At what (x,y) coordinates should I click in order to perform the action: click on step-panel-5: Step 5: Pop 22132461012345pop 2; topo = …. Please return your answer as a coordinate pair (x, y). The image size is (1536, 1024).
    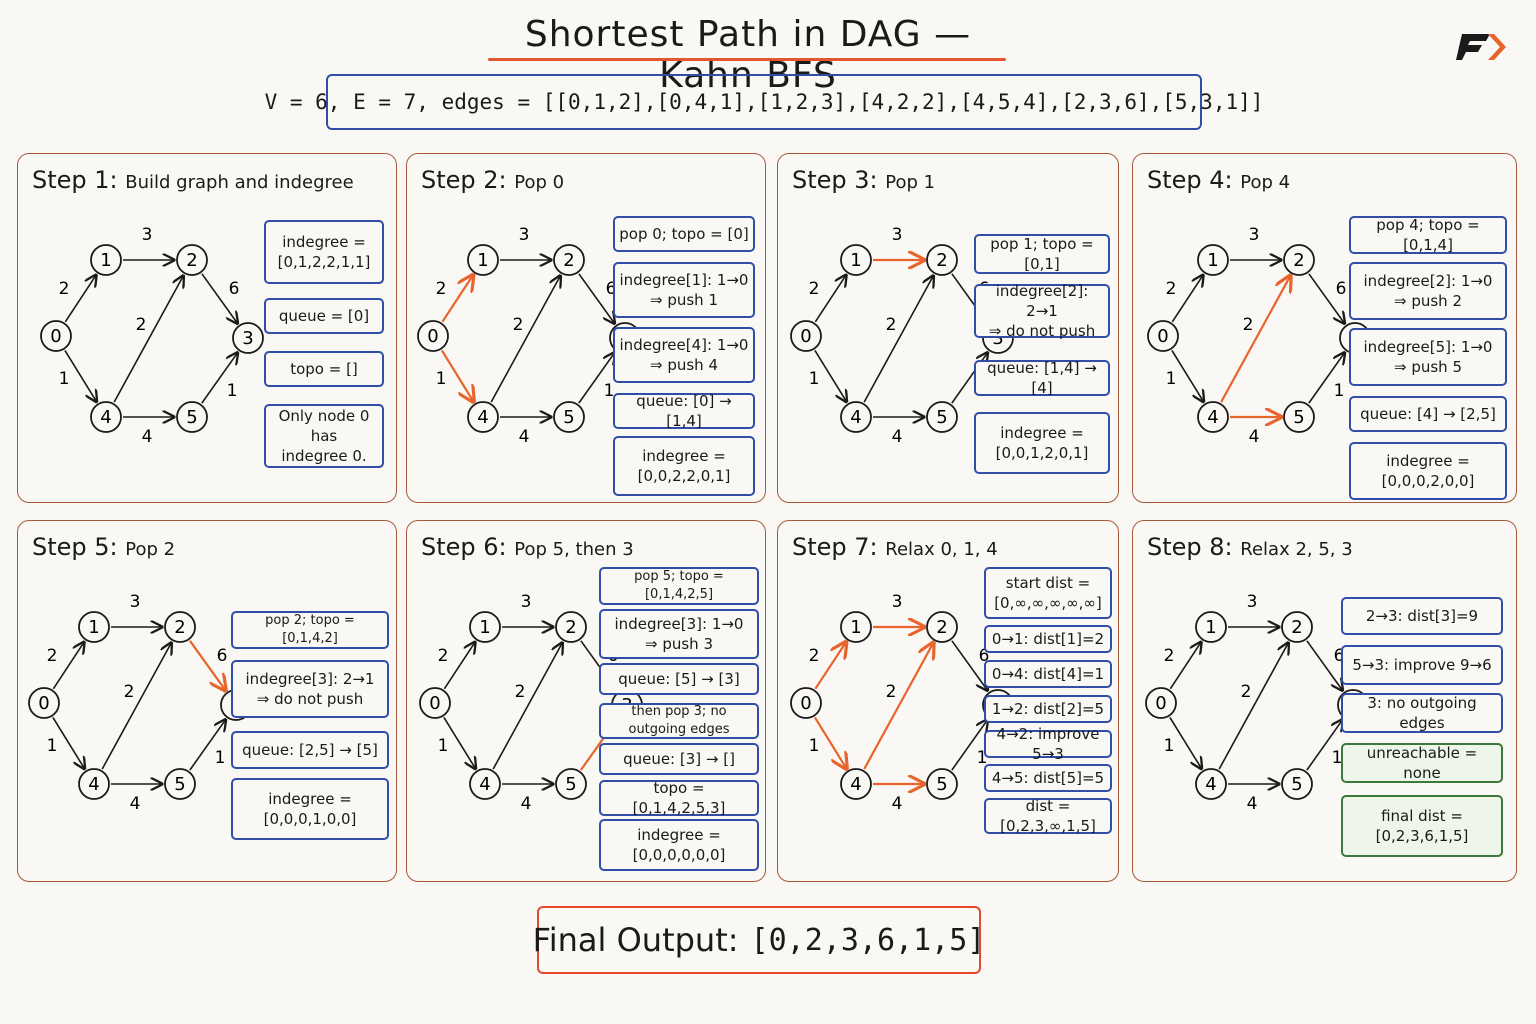
    Looking at the image, I should click on (207, 701).